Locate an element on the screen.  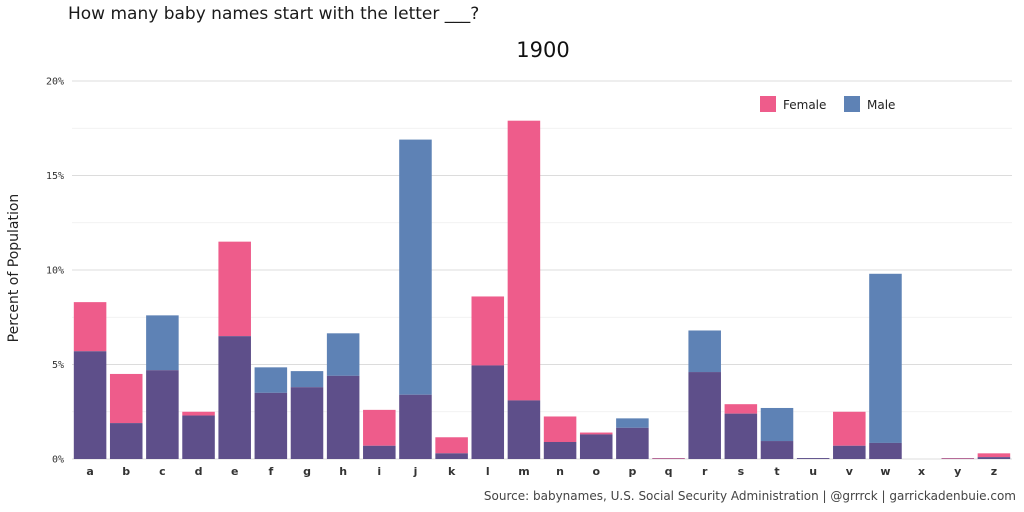
bar-overlap-j is located at coordinates (415, 426).